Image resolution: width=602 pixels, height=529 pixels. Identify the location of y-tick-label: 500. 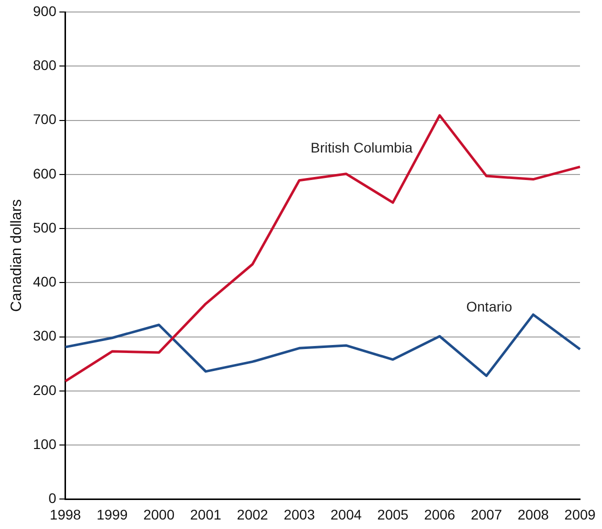
(45, 227).